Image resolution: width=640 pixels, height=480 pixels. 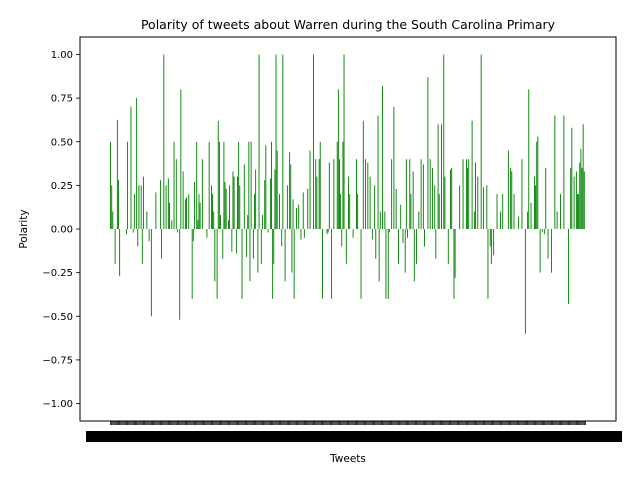 I want to click on x-axis-label: Tweets, so click(x=347, y=459).